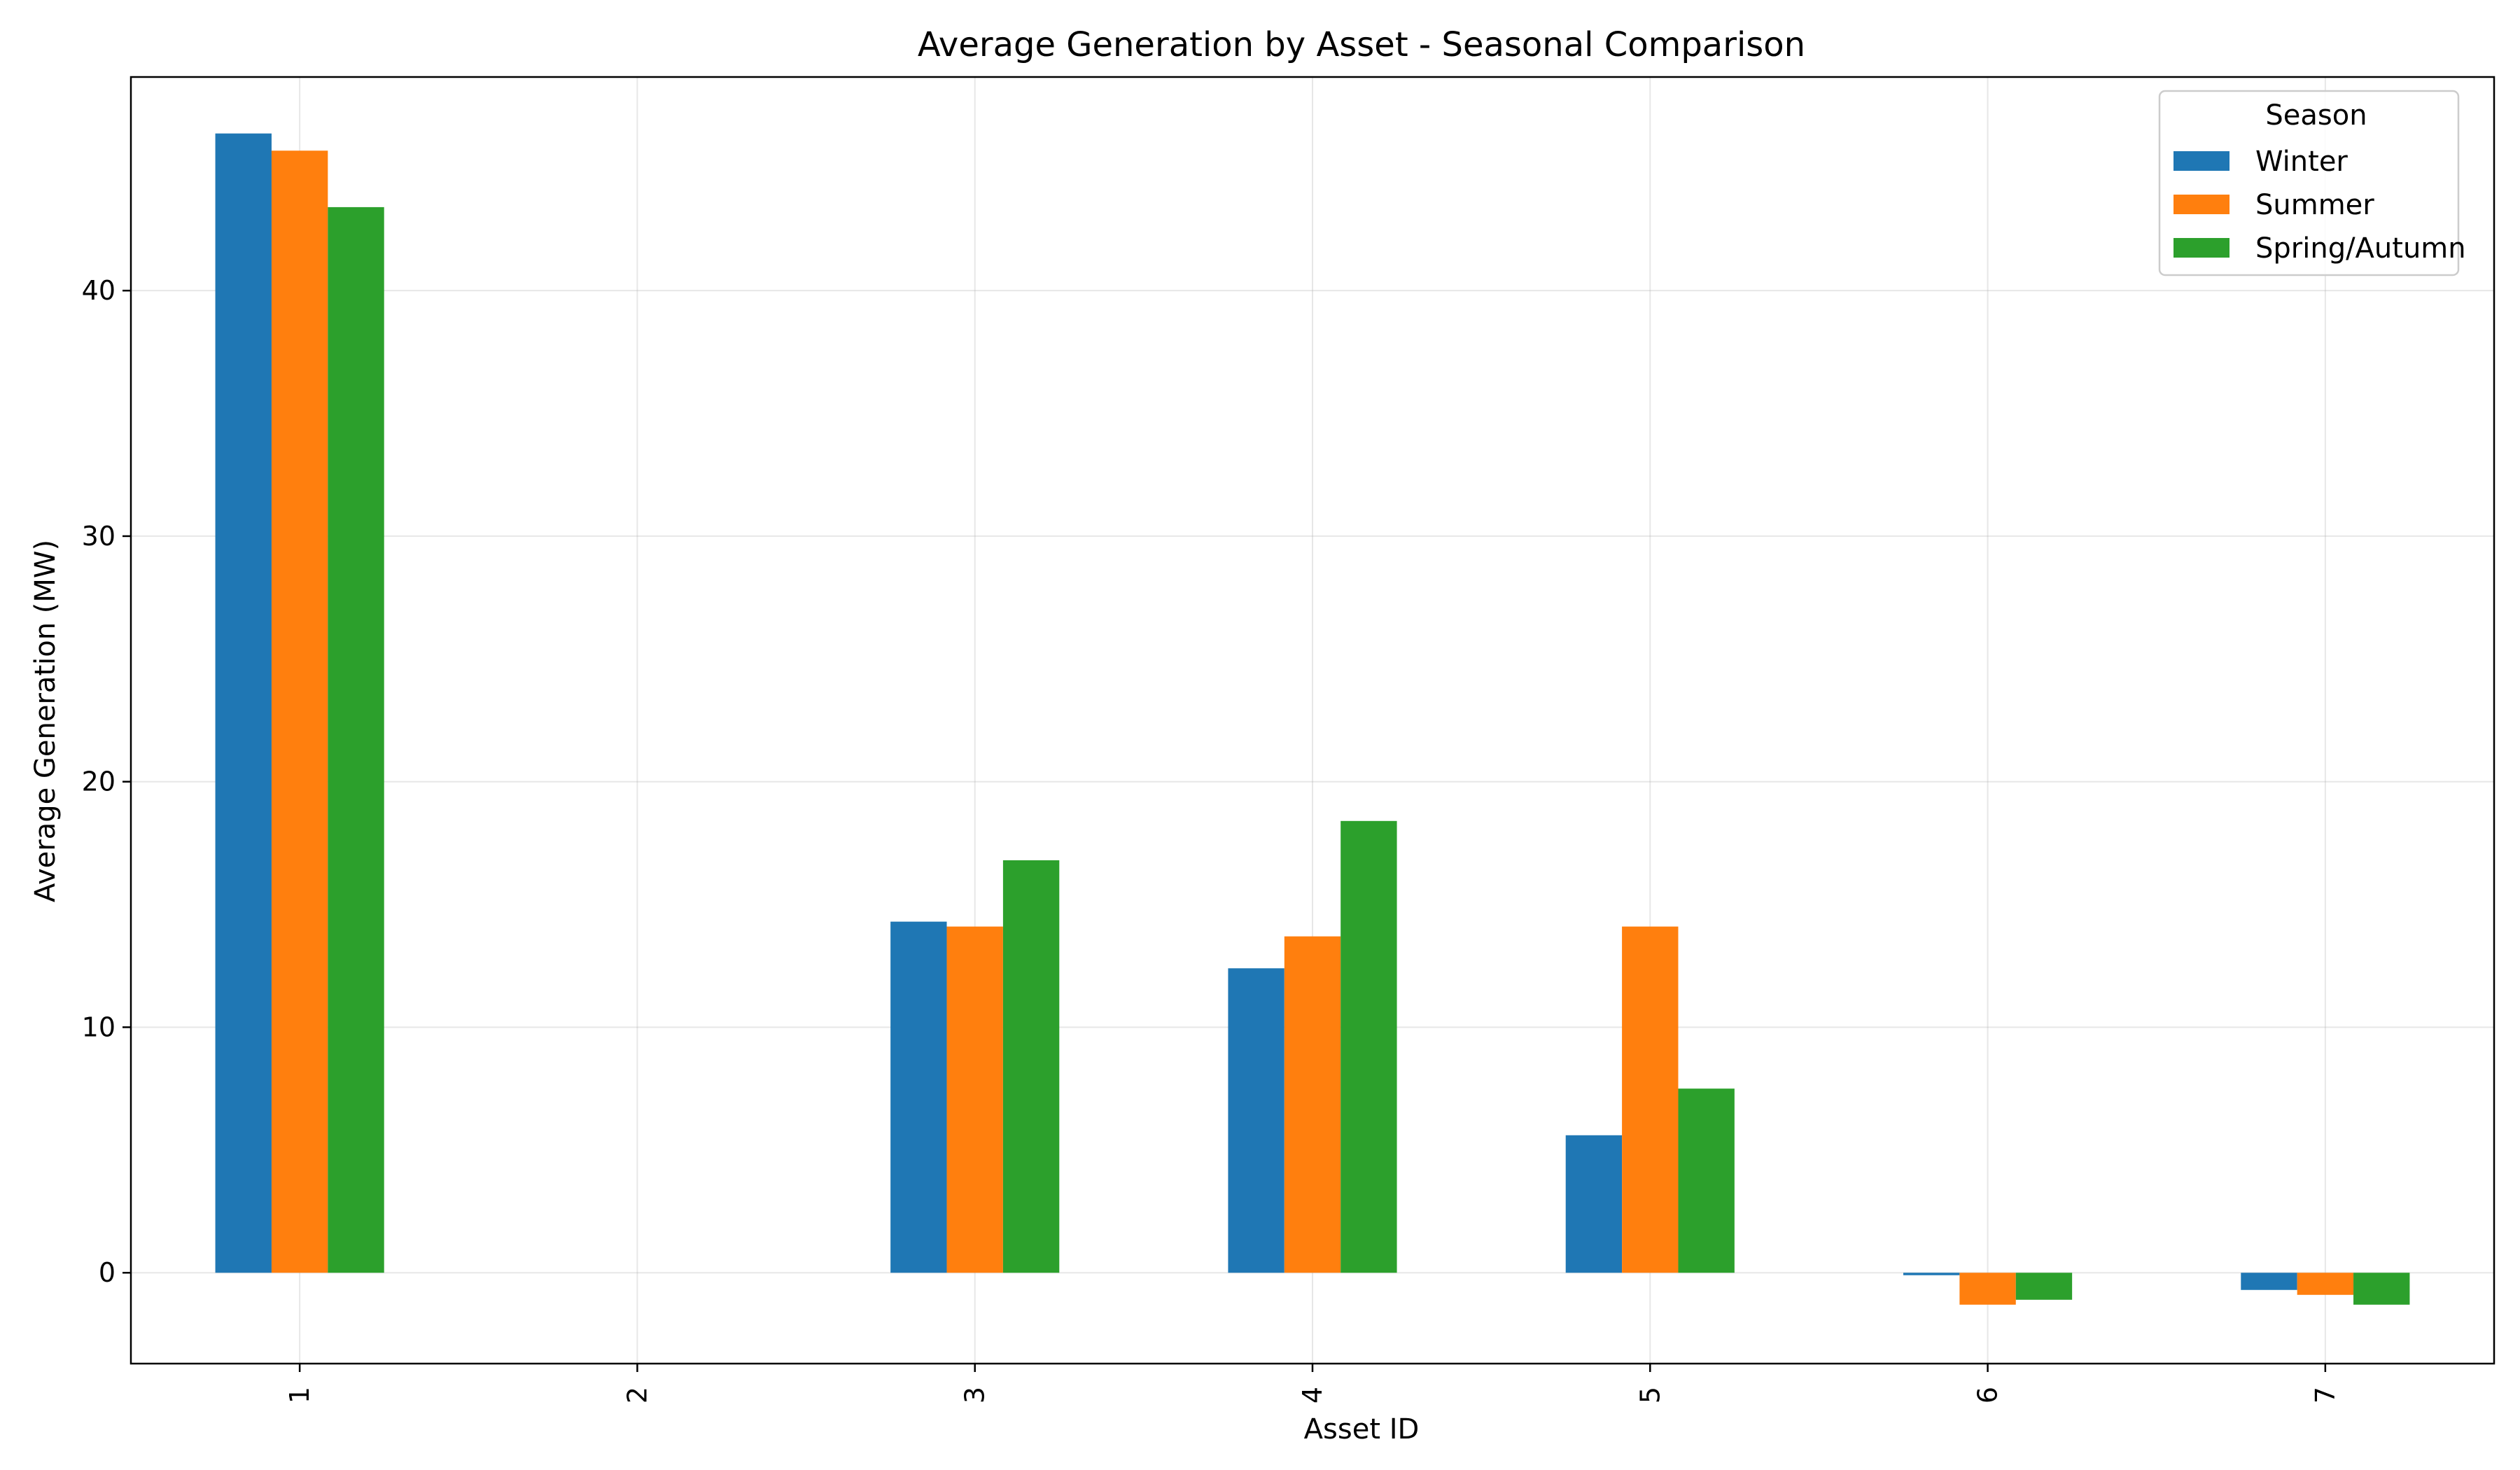  What do you see at coordinates (2316, 115) in the screenshot?
I see `legend-title: Season` at bounding box center [2316, 115].